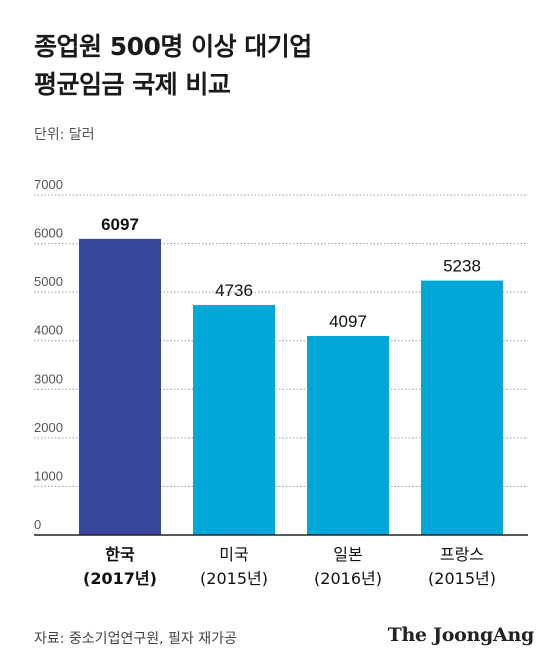 The width and height of the screenshot is (560, 668). Describe the element at coordinates (48, 281) in the screenshot. I see `y-tick-label: 5000` at that location.